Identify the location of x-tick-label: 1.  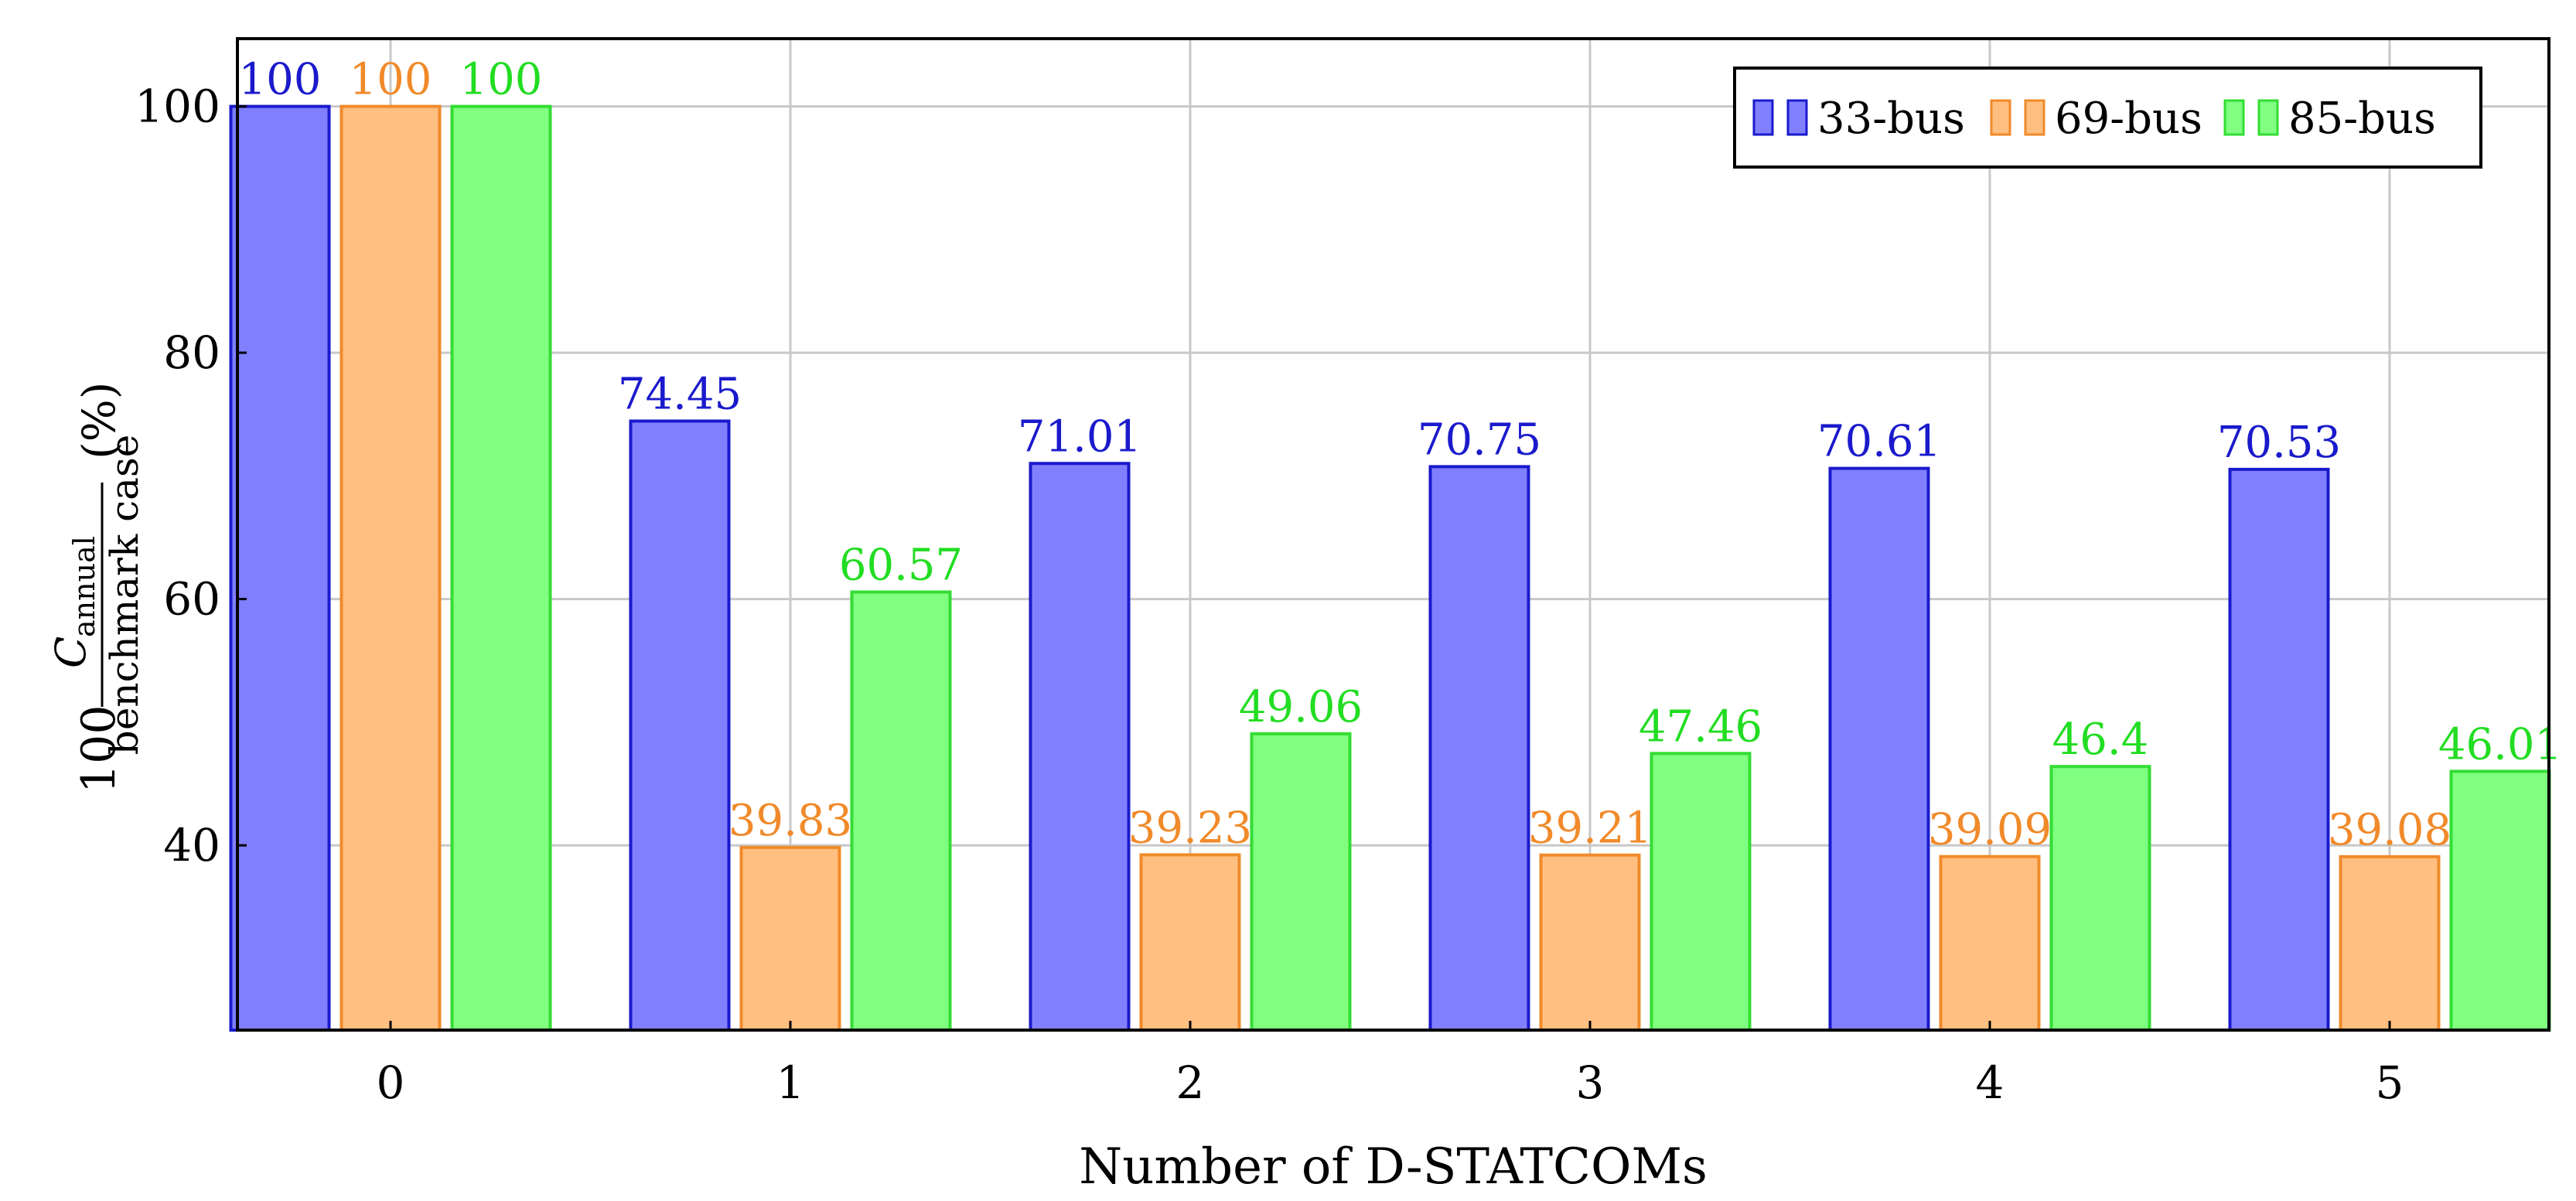
(791, 1082).